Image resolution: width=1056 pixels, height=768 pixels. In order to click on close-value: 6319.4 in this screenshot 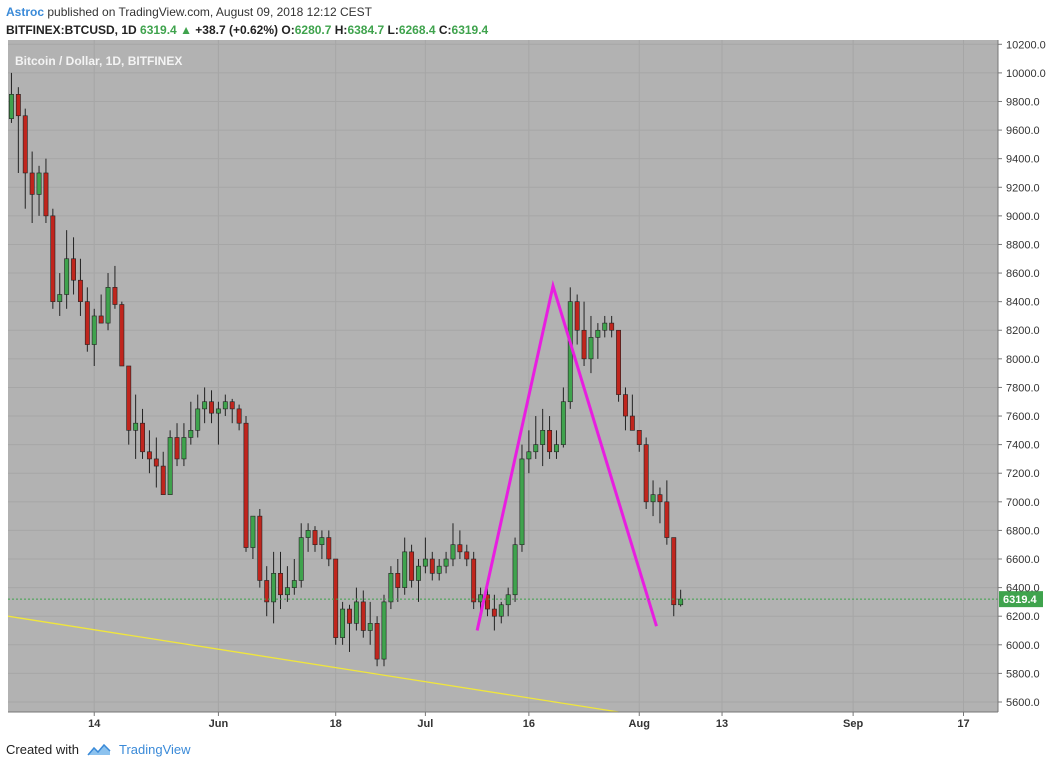, I will do `click(470, 30)`.